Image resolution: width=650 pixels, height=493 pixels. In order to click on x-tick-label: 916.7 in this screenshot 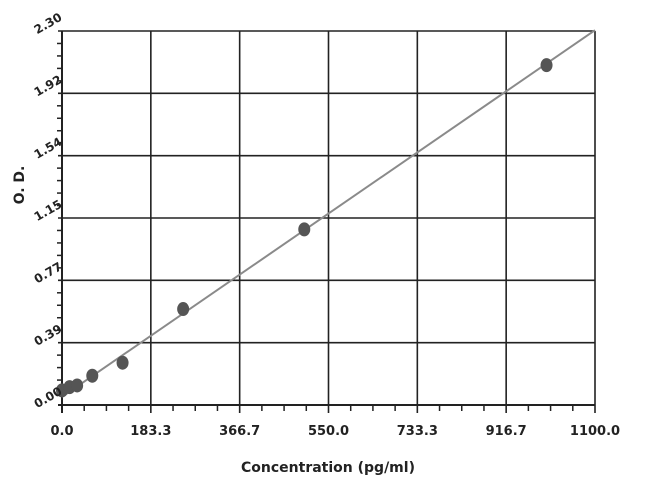, I will do `click(506, 431)`.